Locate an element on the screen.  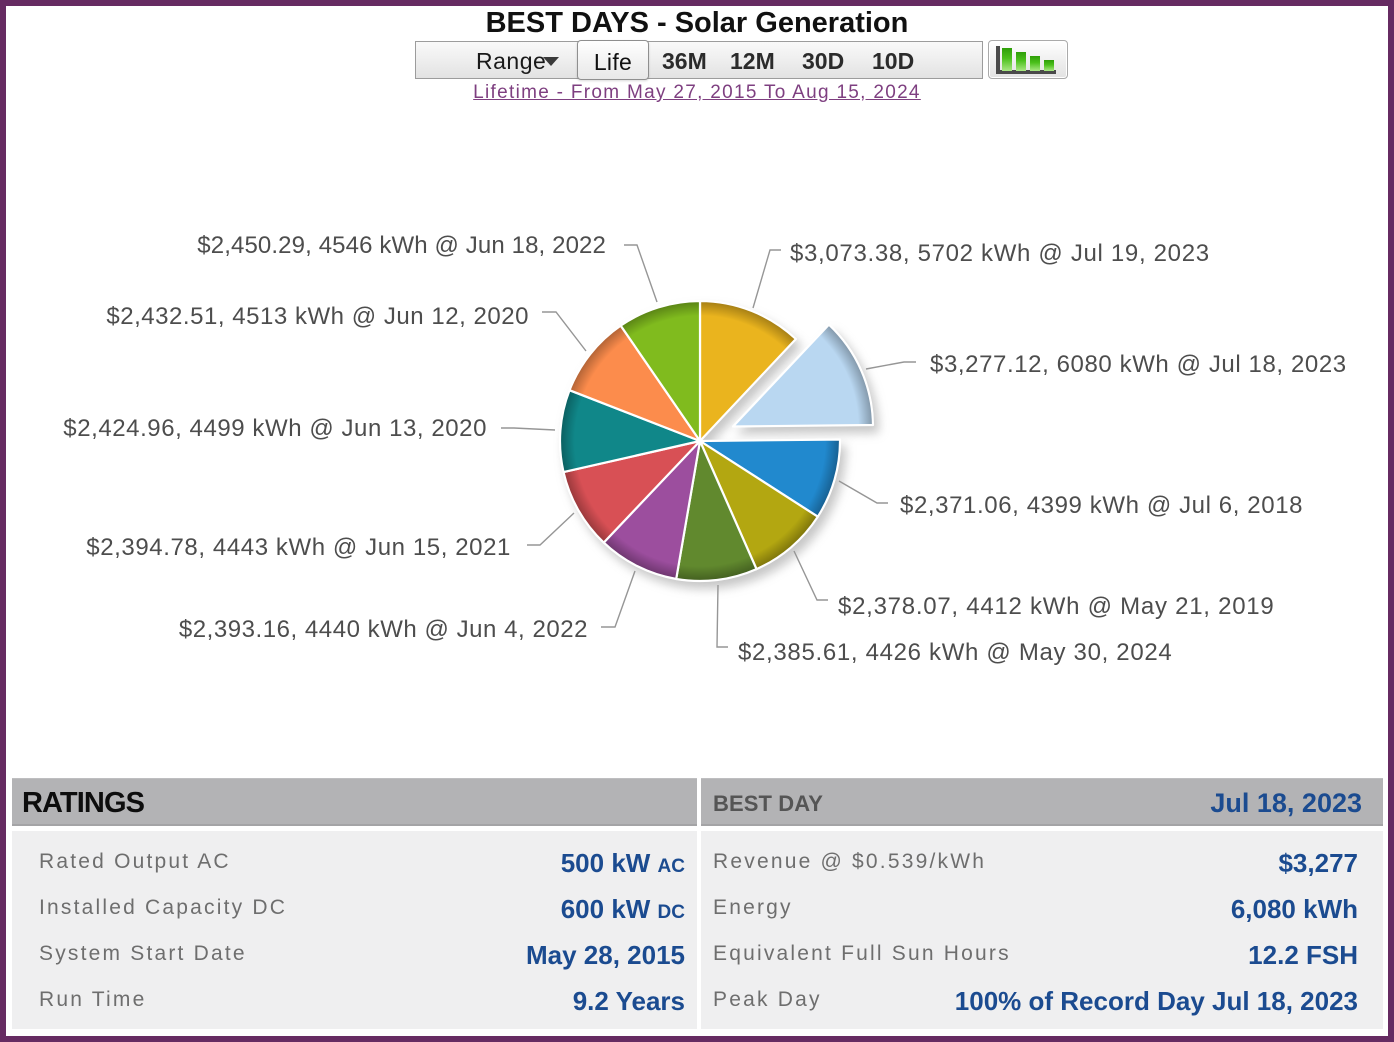
svg-text:$2,393.16, 4440 kWh @ Jun 4, 2: $2,393.16, 4440 kWh @ Jun 4, 2022 is located at coordinates (383, 629).